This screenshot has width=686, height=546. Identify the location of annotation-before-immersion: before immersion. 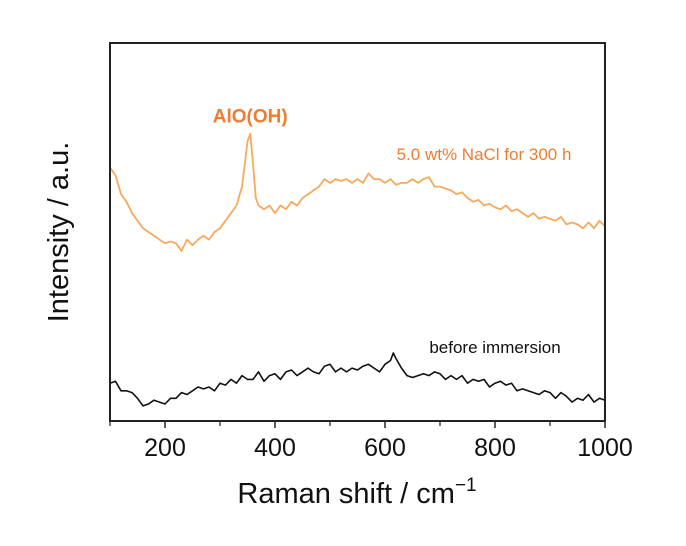
(494, 347).